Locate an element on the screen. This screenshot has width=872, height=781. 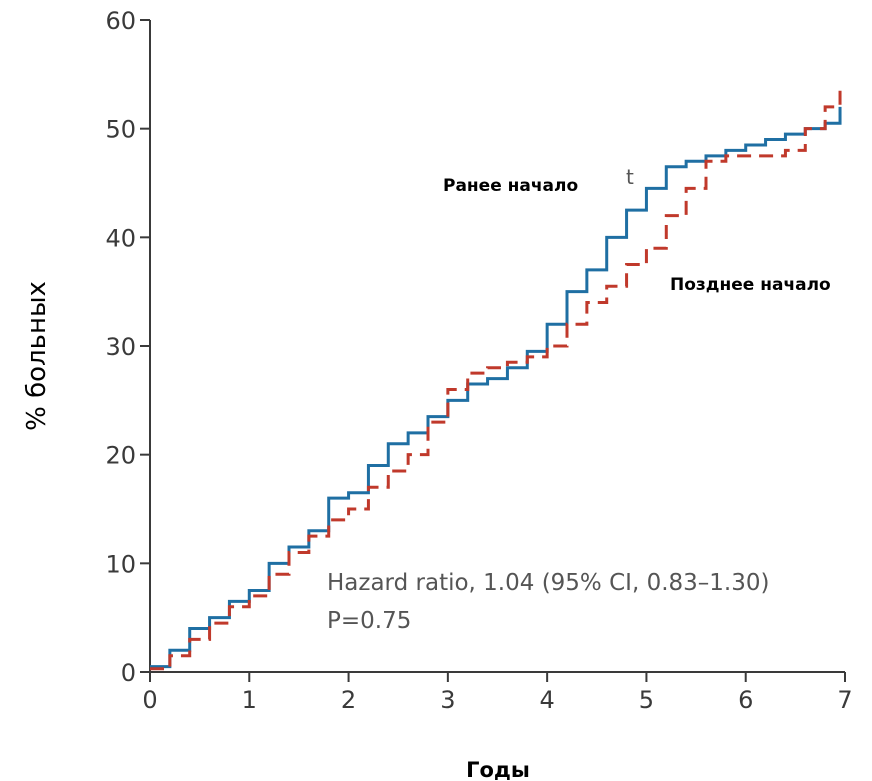
x-tick-label: 7 is located at coordinates (844, 700).